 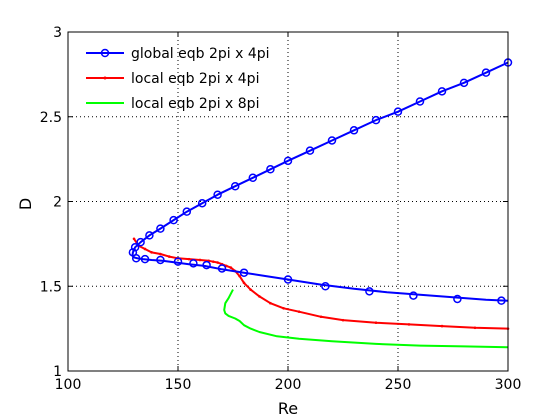 I want to click on x-tick-label: 200, so click(x=288, y=385).